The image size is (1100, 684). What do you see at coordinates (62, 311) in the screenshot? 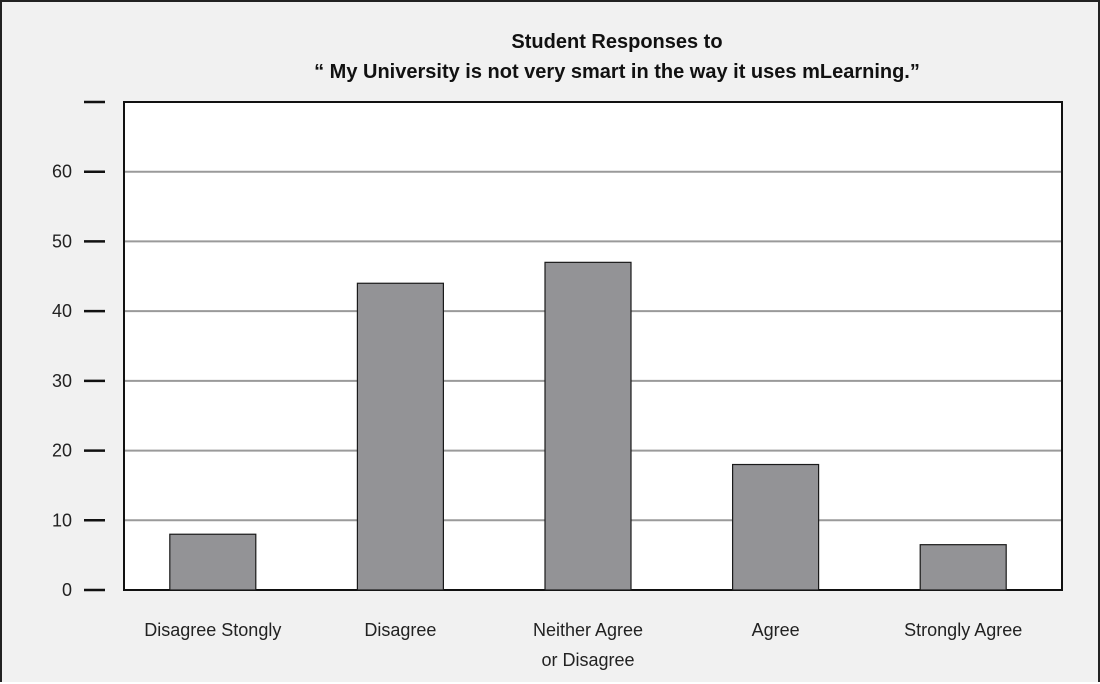
I see `y-tick-label: 40` at bounding box center [62, 311].